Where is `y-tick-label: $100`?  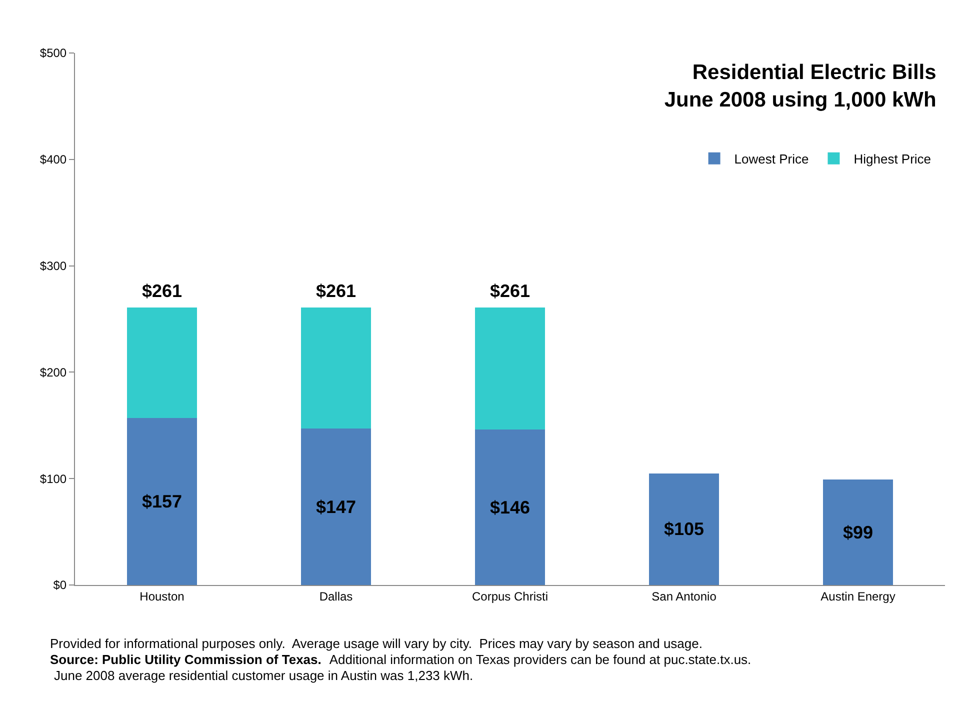 y-tick-label: $100 is located at coordinates (53, 479).